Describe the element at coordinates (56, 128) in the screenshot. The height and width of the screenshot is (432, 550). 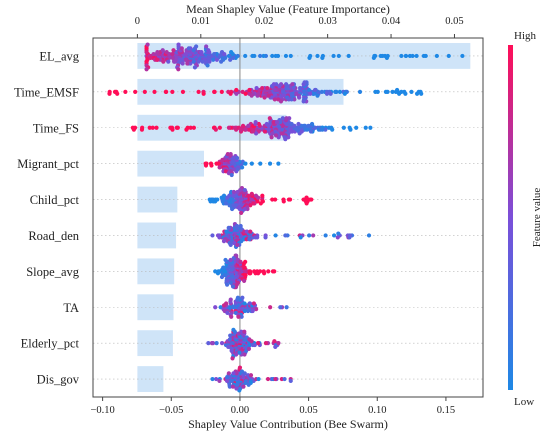
I see `feature-label-2: Time_FS` at that location.